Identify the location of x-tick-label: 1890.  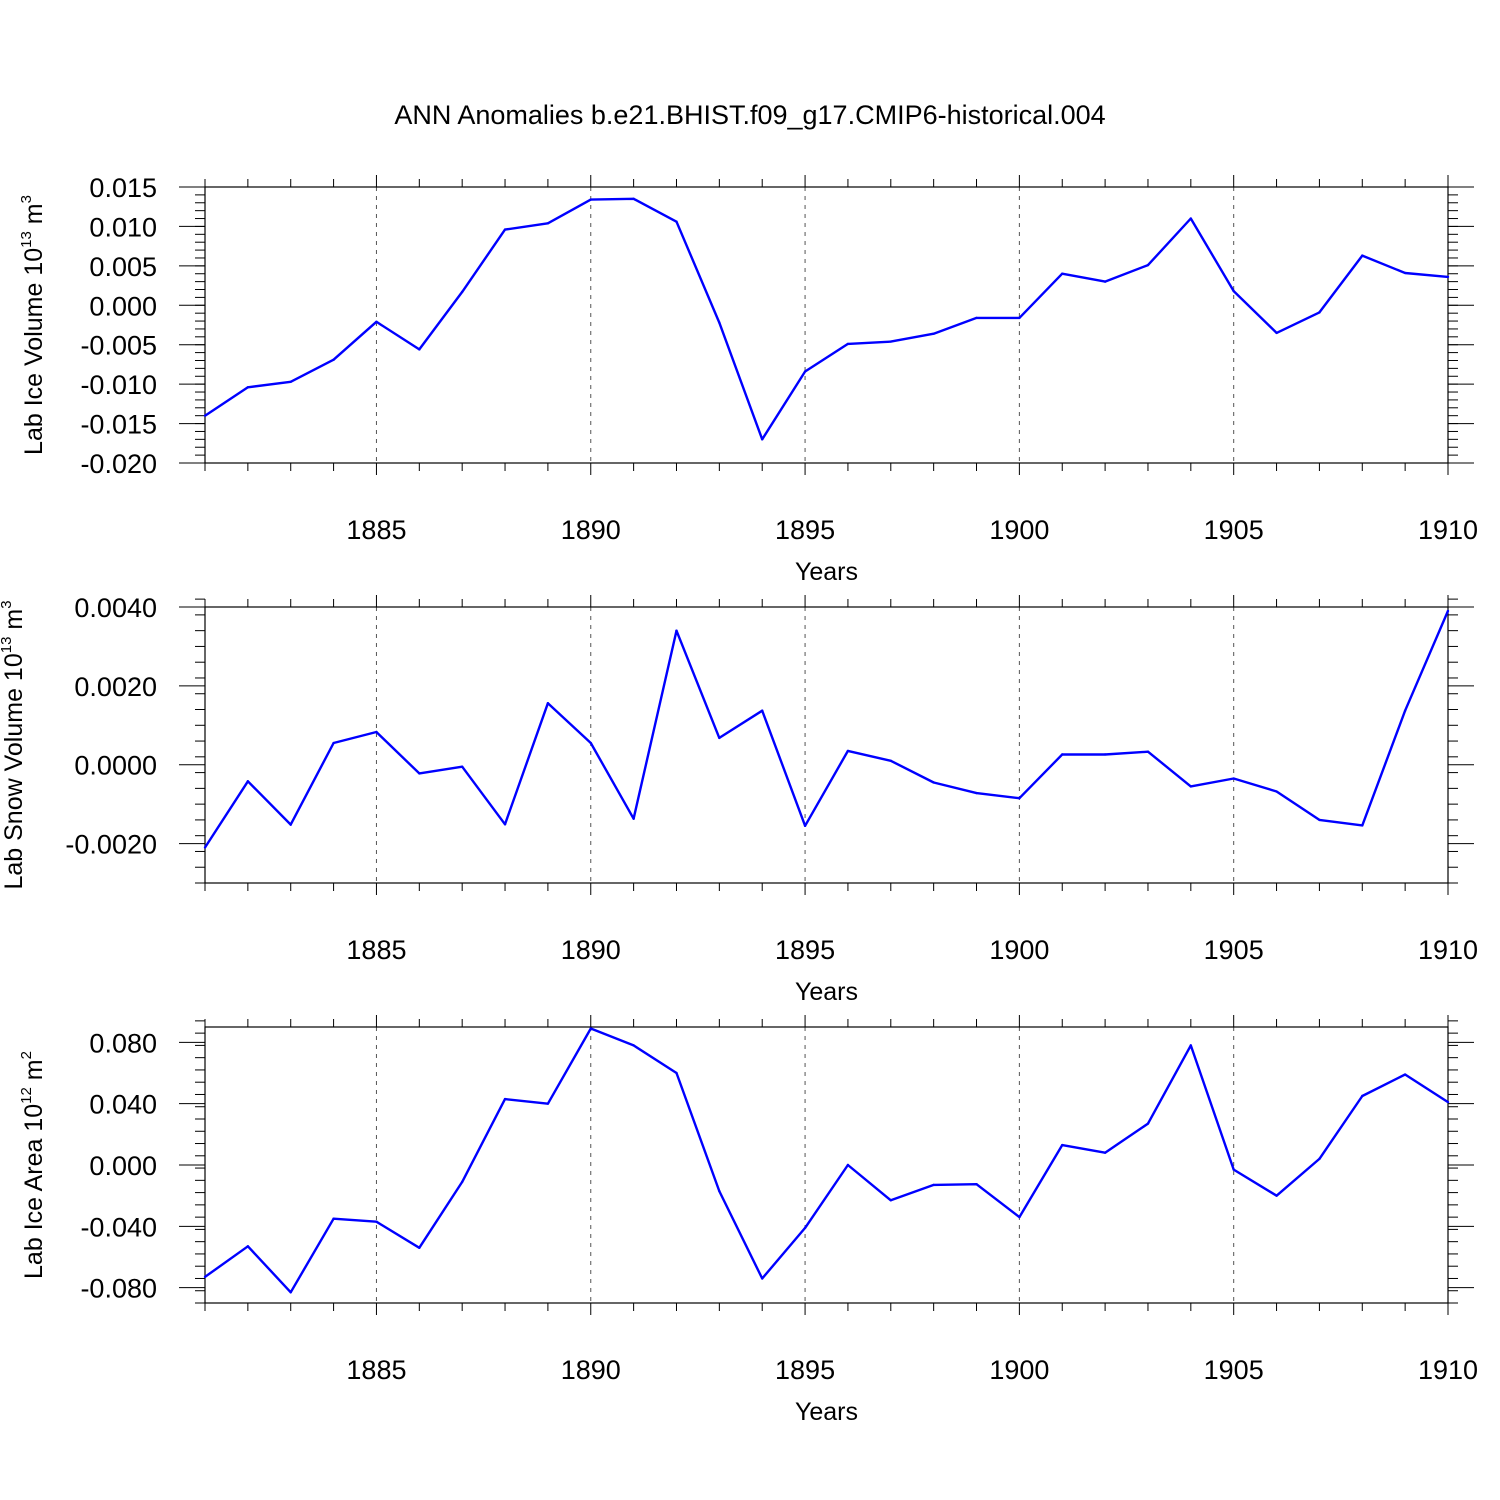
(591, 950).